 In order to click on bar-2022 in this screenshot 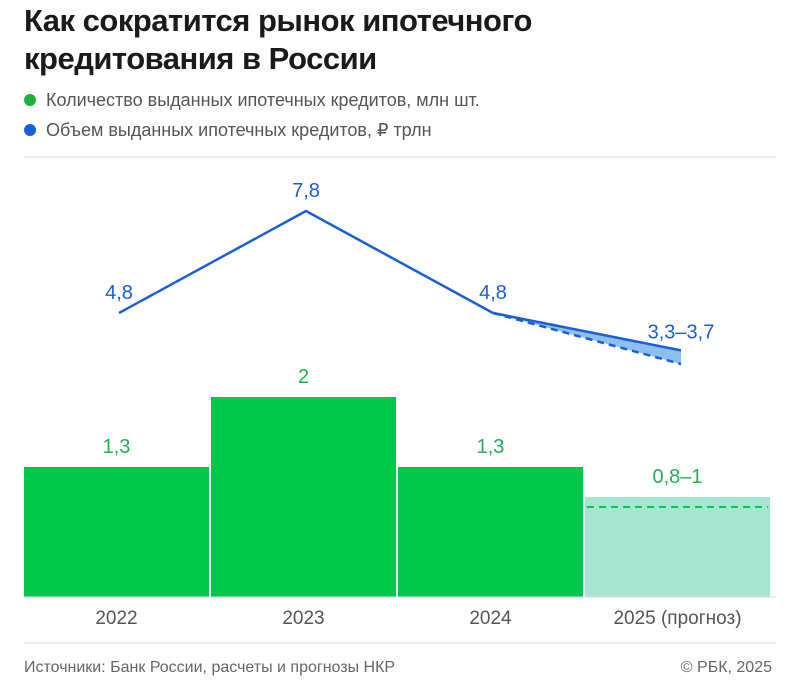, I will do `click(116, 532)`.